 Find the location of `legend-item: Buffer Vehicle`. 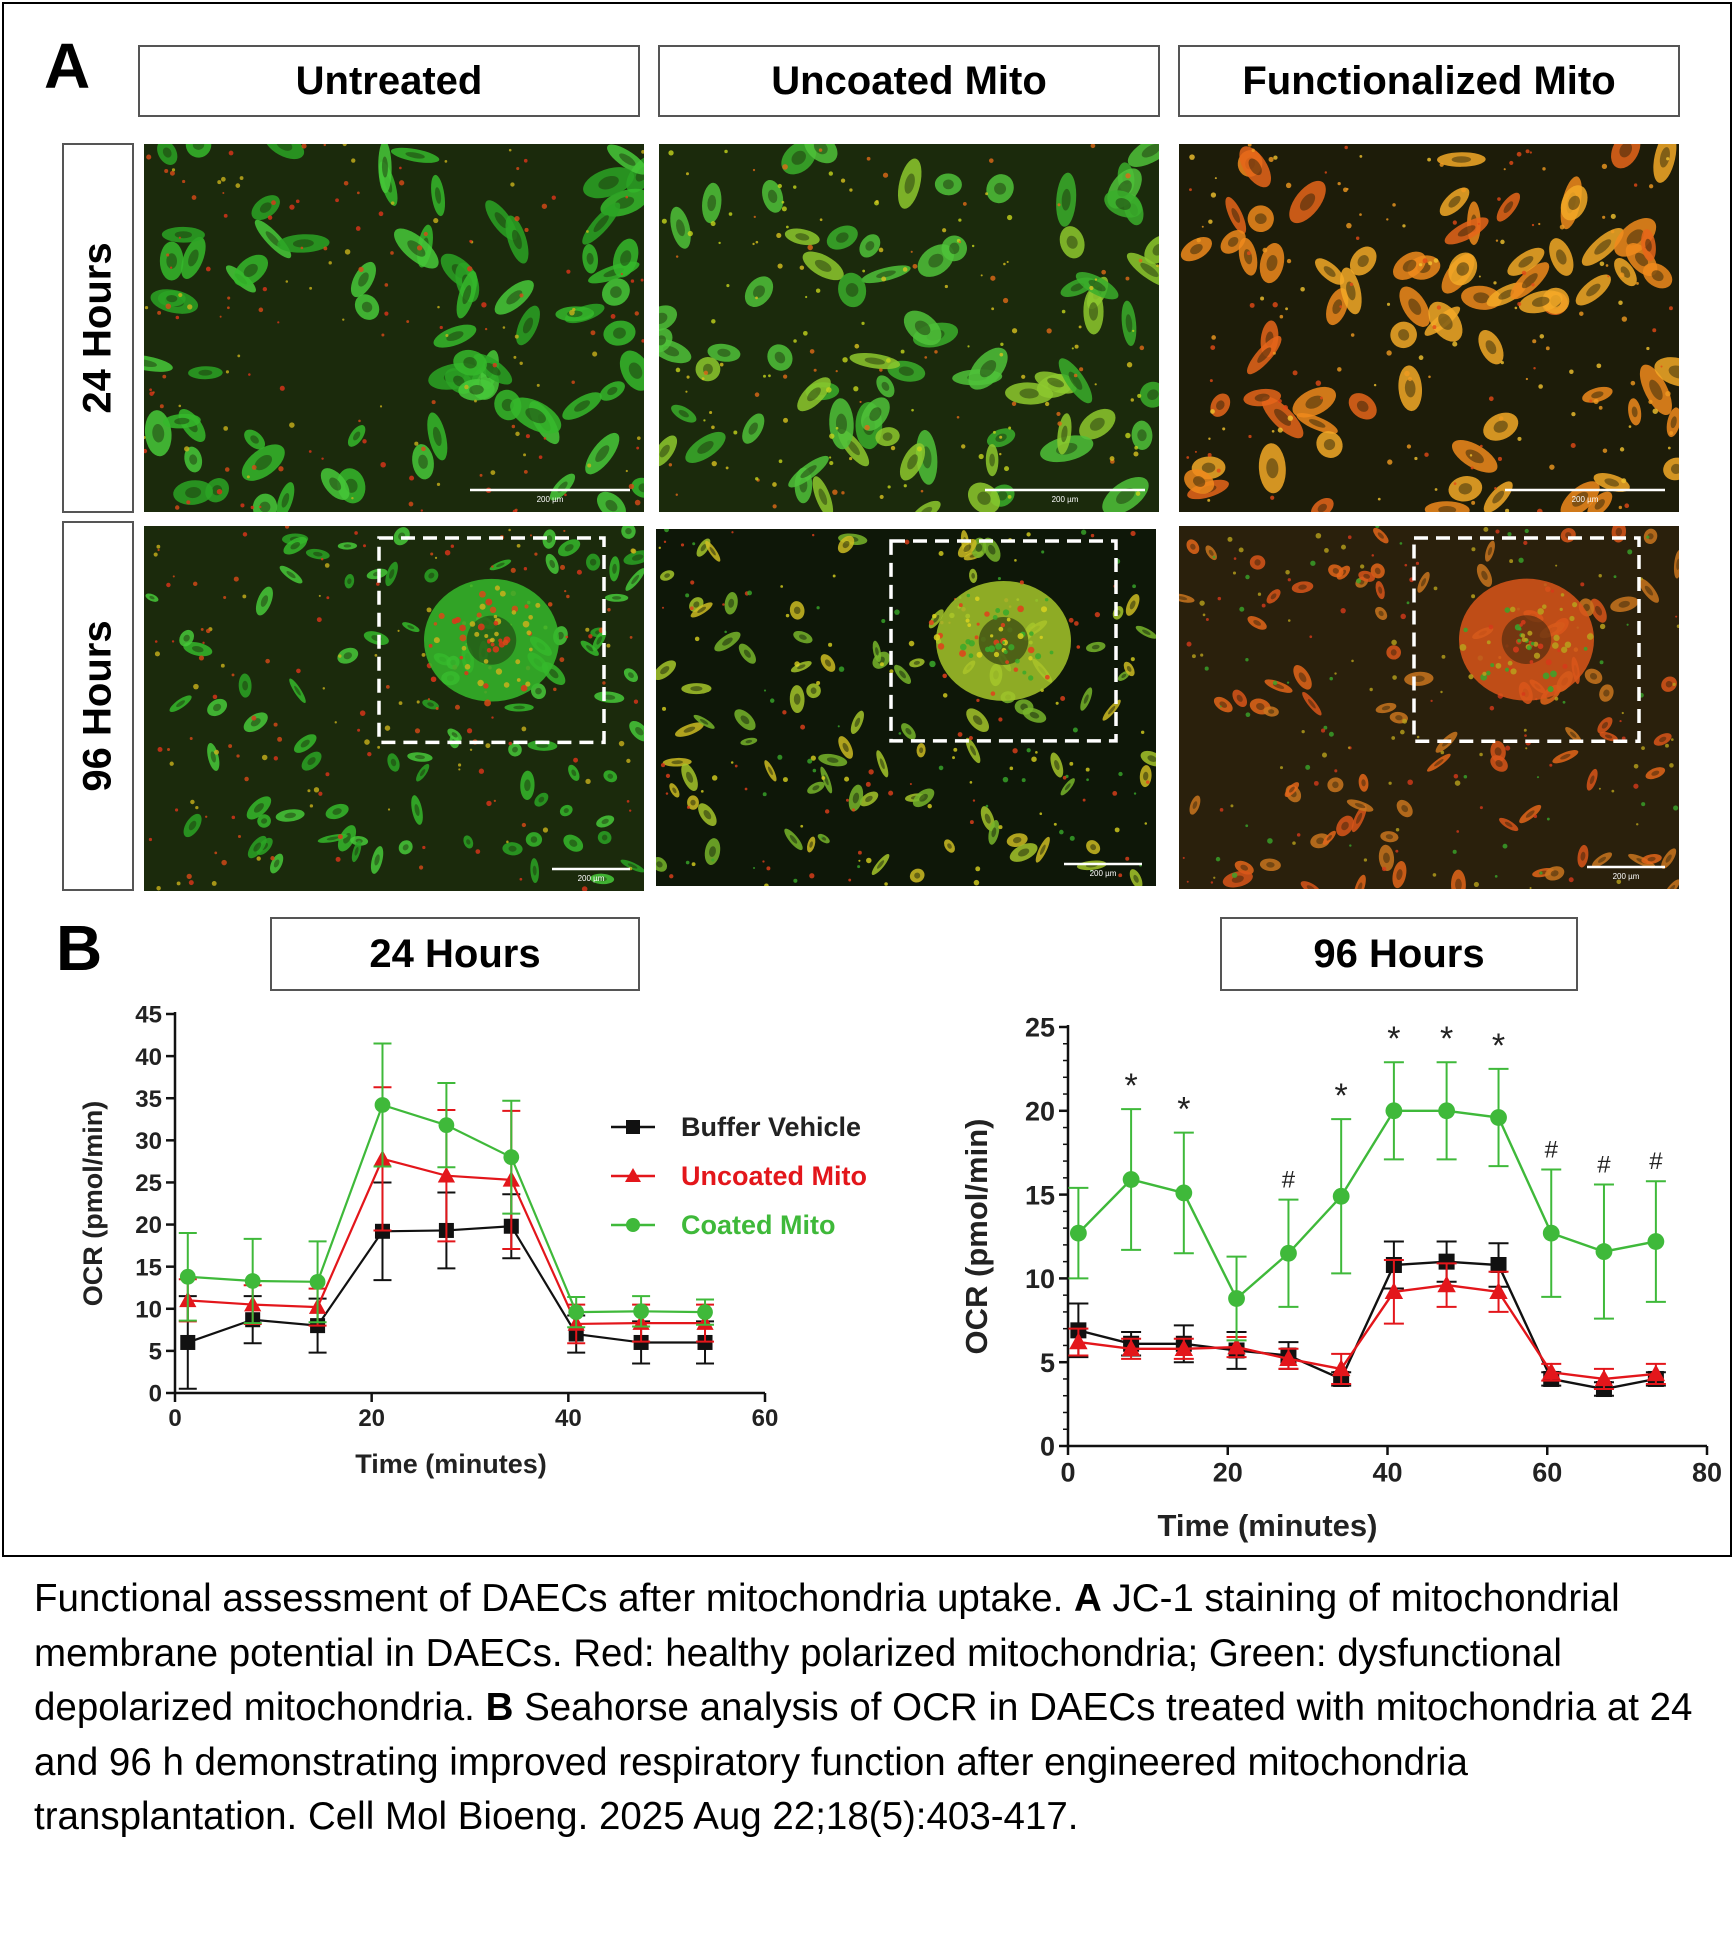

legend-item: Buffer Vehicle is located at coordinates (736, 1127).